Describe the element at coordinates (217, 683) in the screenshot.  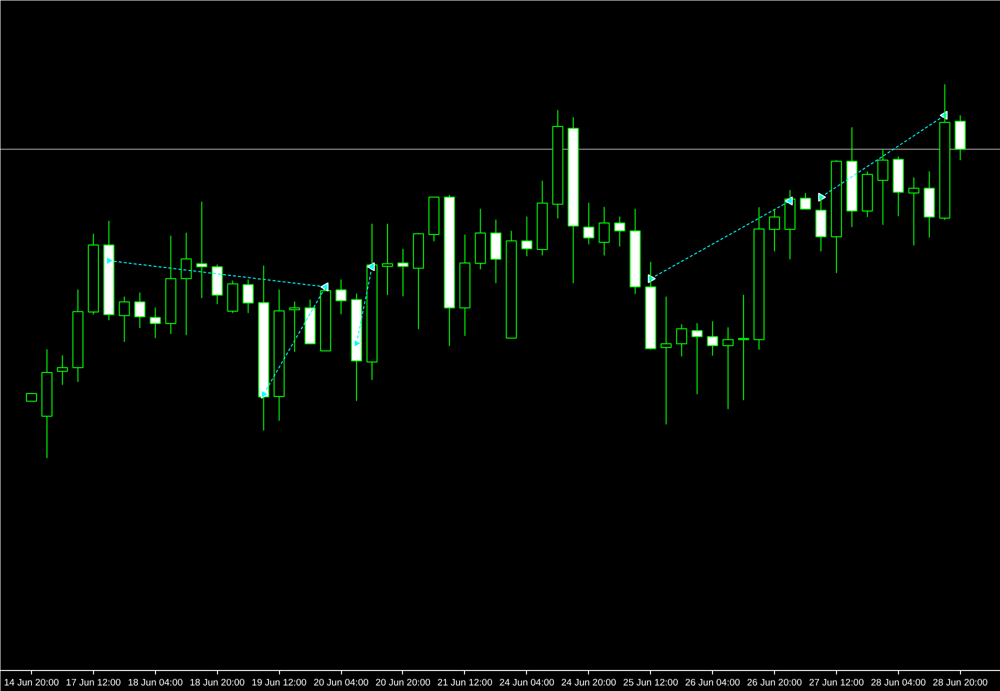
I see `x-tick-label: 18 Jun 20:00` at that location.